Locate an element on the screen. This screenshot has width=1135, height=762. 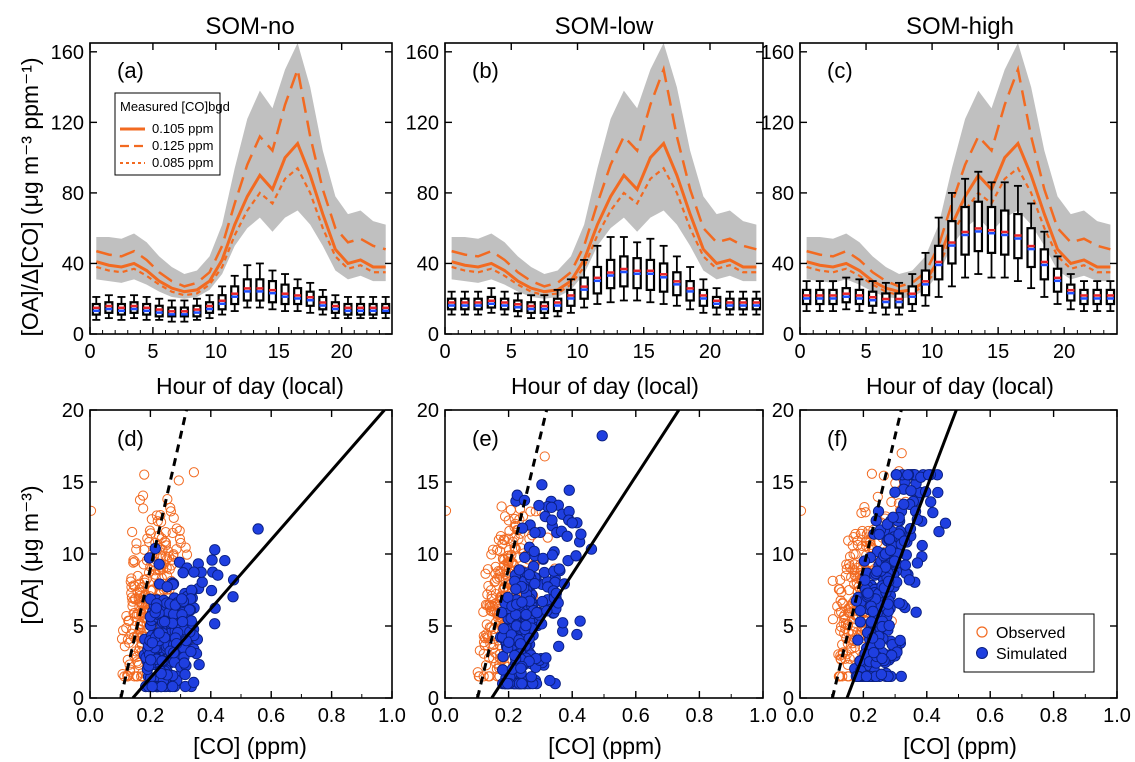
x-tick-label: 5 is located at coordinates (511, 352).